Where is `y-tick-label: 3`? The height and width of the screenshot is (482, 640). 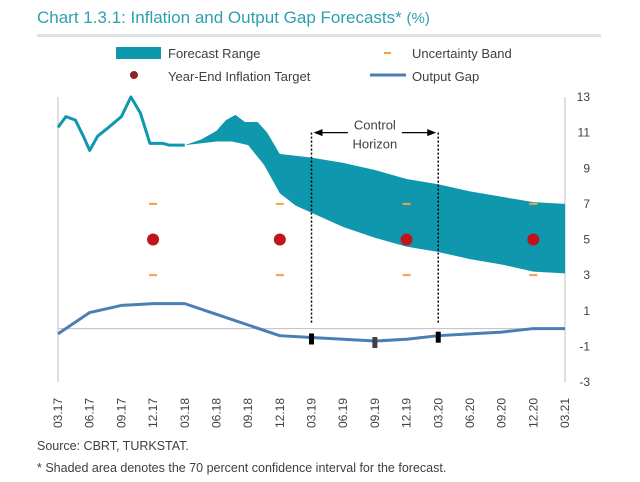 y-tick-label: 3 is located at coordinates (586, 275).